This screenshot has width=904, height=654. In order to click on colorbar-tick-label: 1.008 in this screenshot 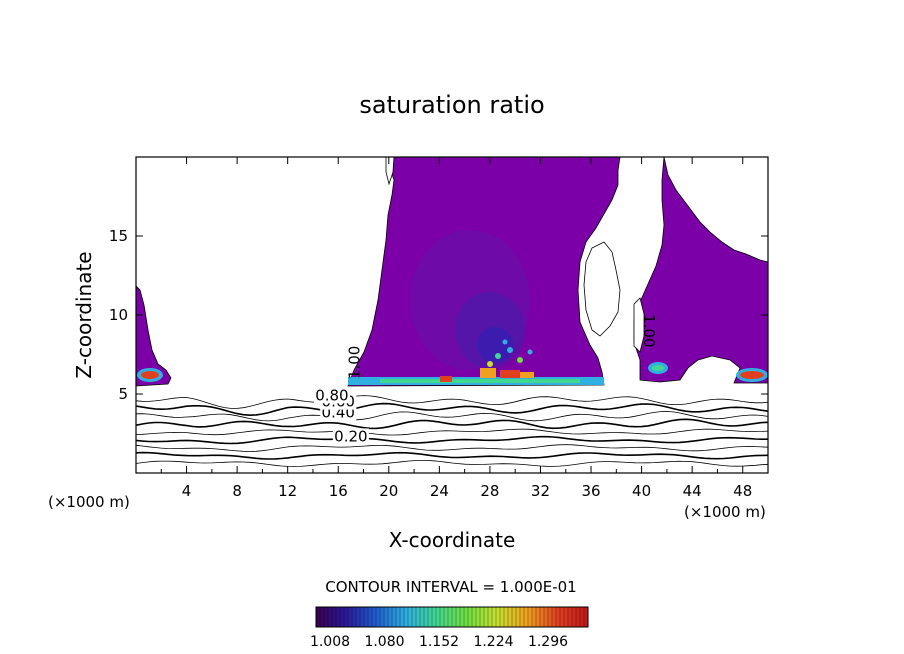, I will do `click(330, 642)`.